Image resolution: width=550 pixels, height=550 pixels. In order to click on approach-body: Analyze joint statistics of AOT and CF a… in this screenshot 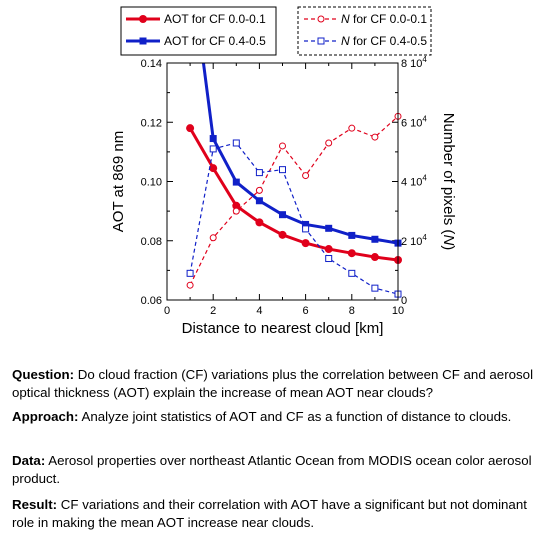, I will do `click(295, 416)`.